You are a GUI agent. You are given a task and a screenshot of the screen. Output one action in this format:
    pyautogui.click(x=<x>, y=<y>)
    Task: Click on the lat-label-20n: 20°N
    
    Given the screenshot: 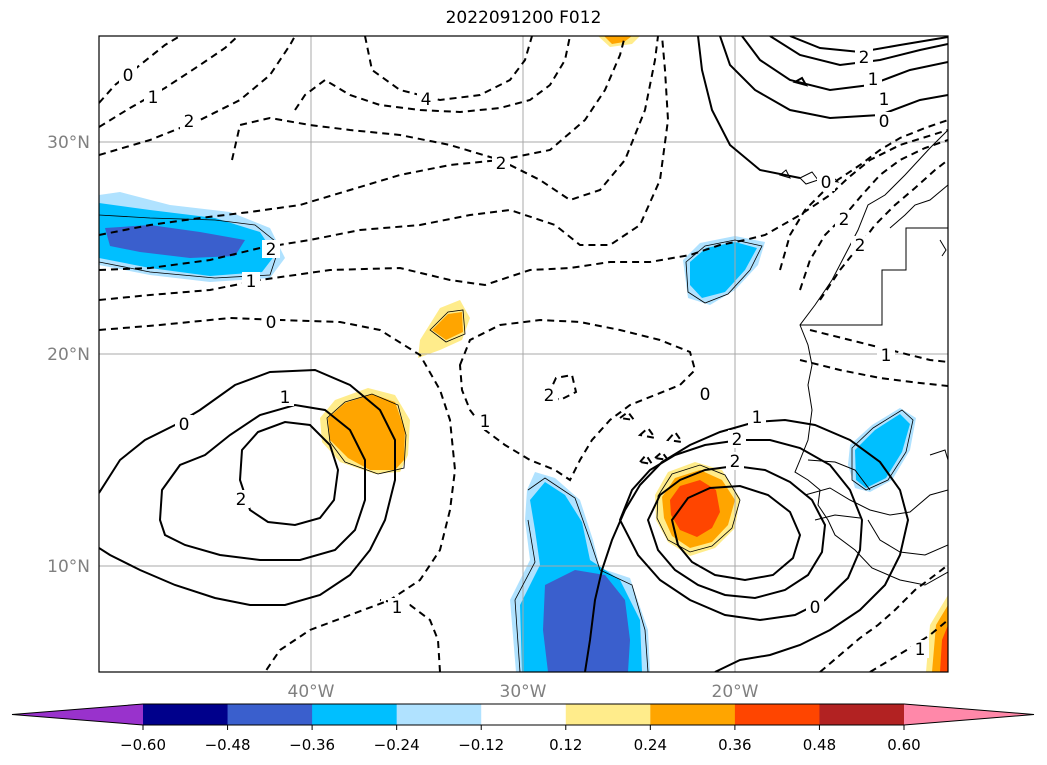 What is the action you would take?
    pyautogui.click(x=68, y=355)
    